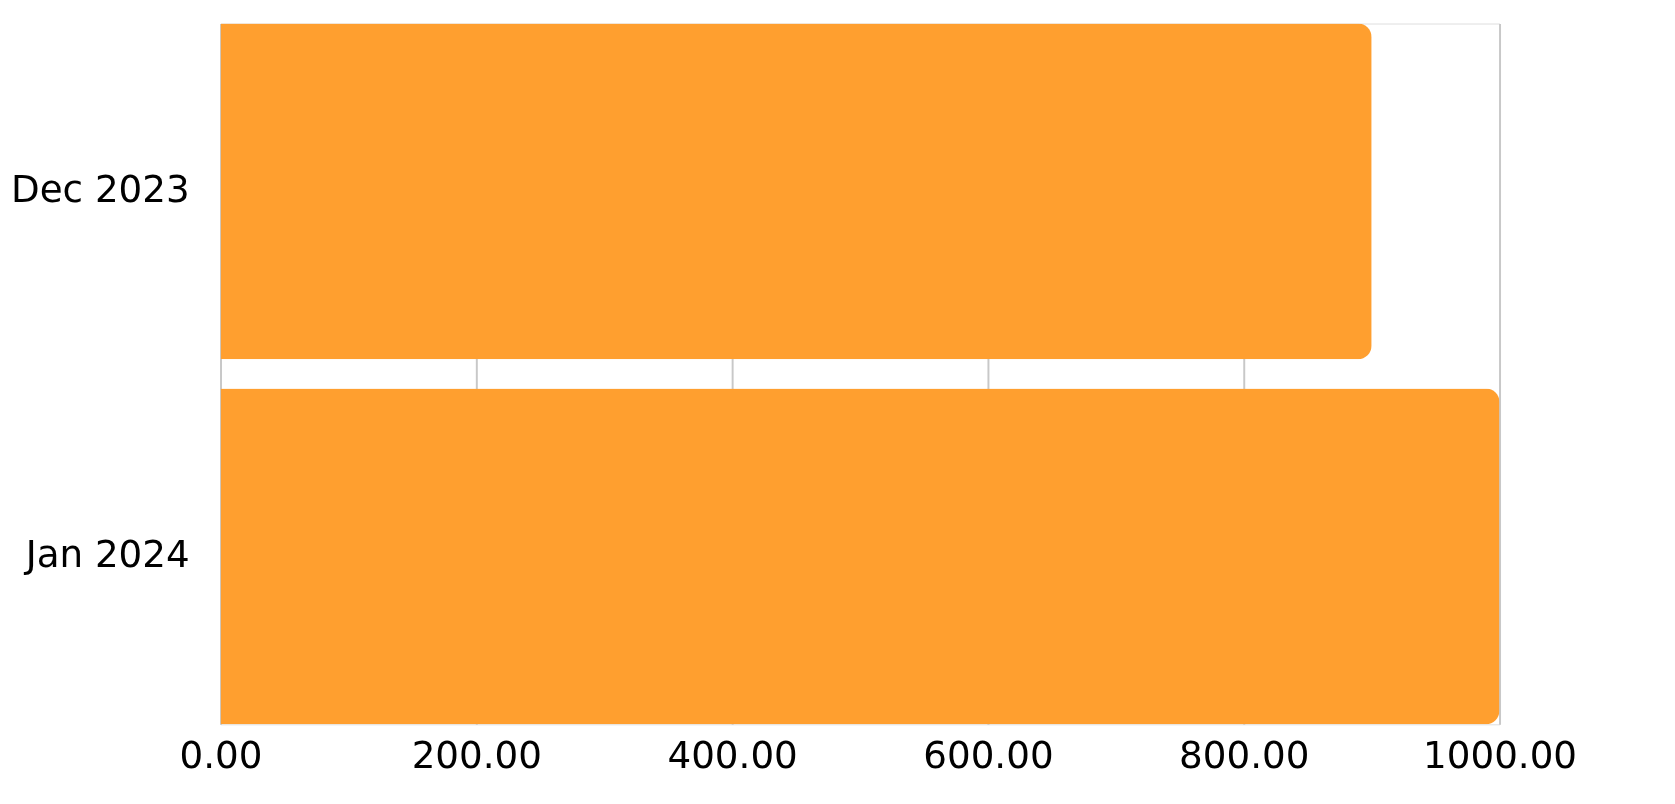 This screenshot has width=1675, height=804. I want to click on y-tick-label: Jan 2024, so click(106, 554).